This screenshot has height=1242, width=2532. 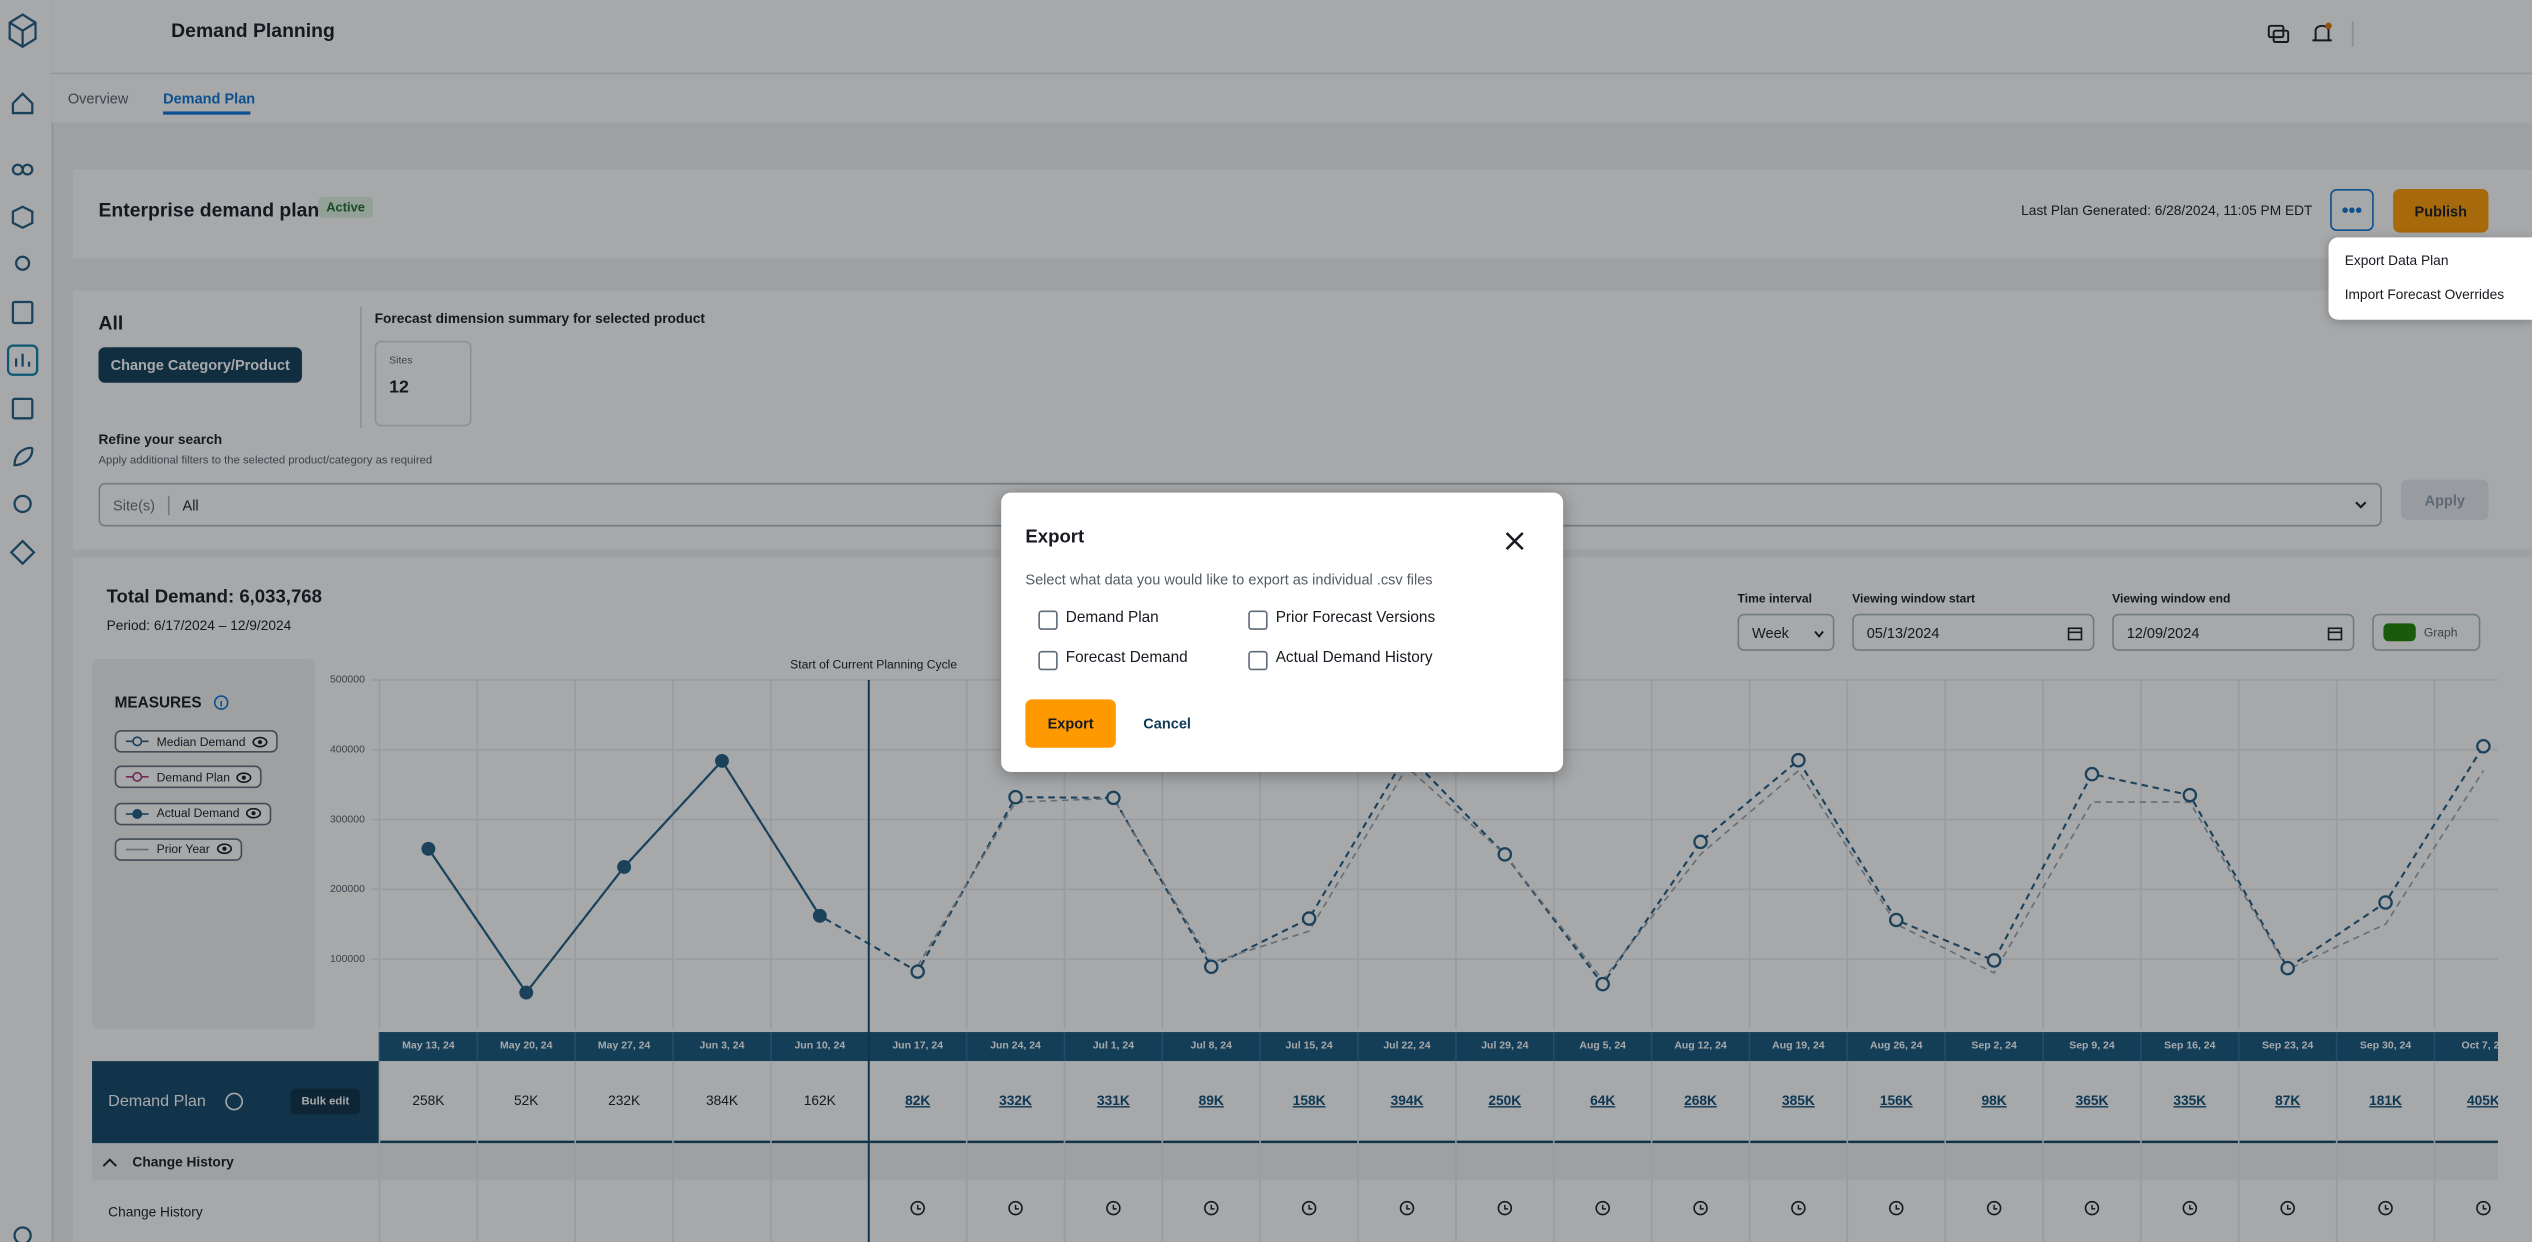 I want to click on cell-value: 331K, so click(x=1113, y=1100).